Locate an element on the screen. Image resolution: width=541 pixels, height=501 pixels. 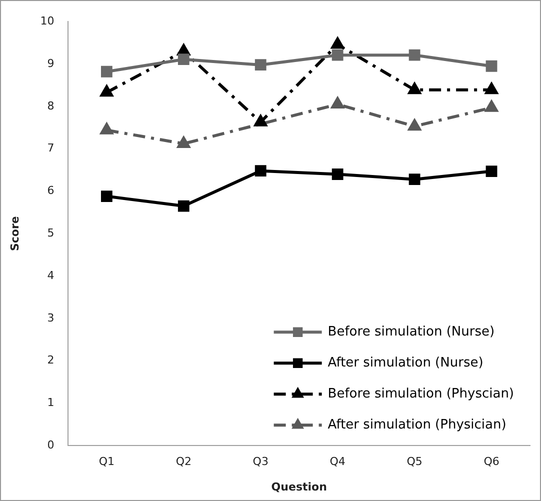
y-tick-label: 2 is located at coordinates (50, 360).